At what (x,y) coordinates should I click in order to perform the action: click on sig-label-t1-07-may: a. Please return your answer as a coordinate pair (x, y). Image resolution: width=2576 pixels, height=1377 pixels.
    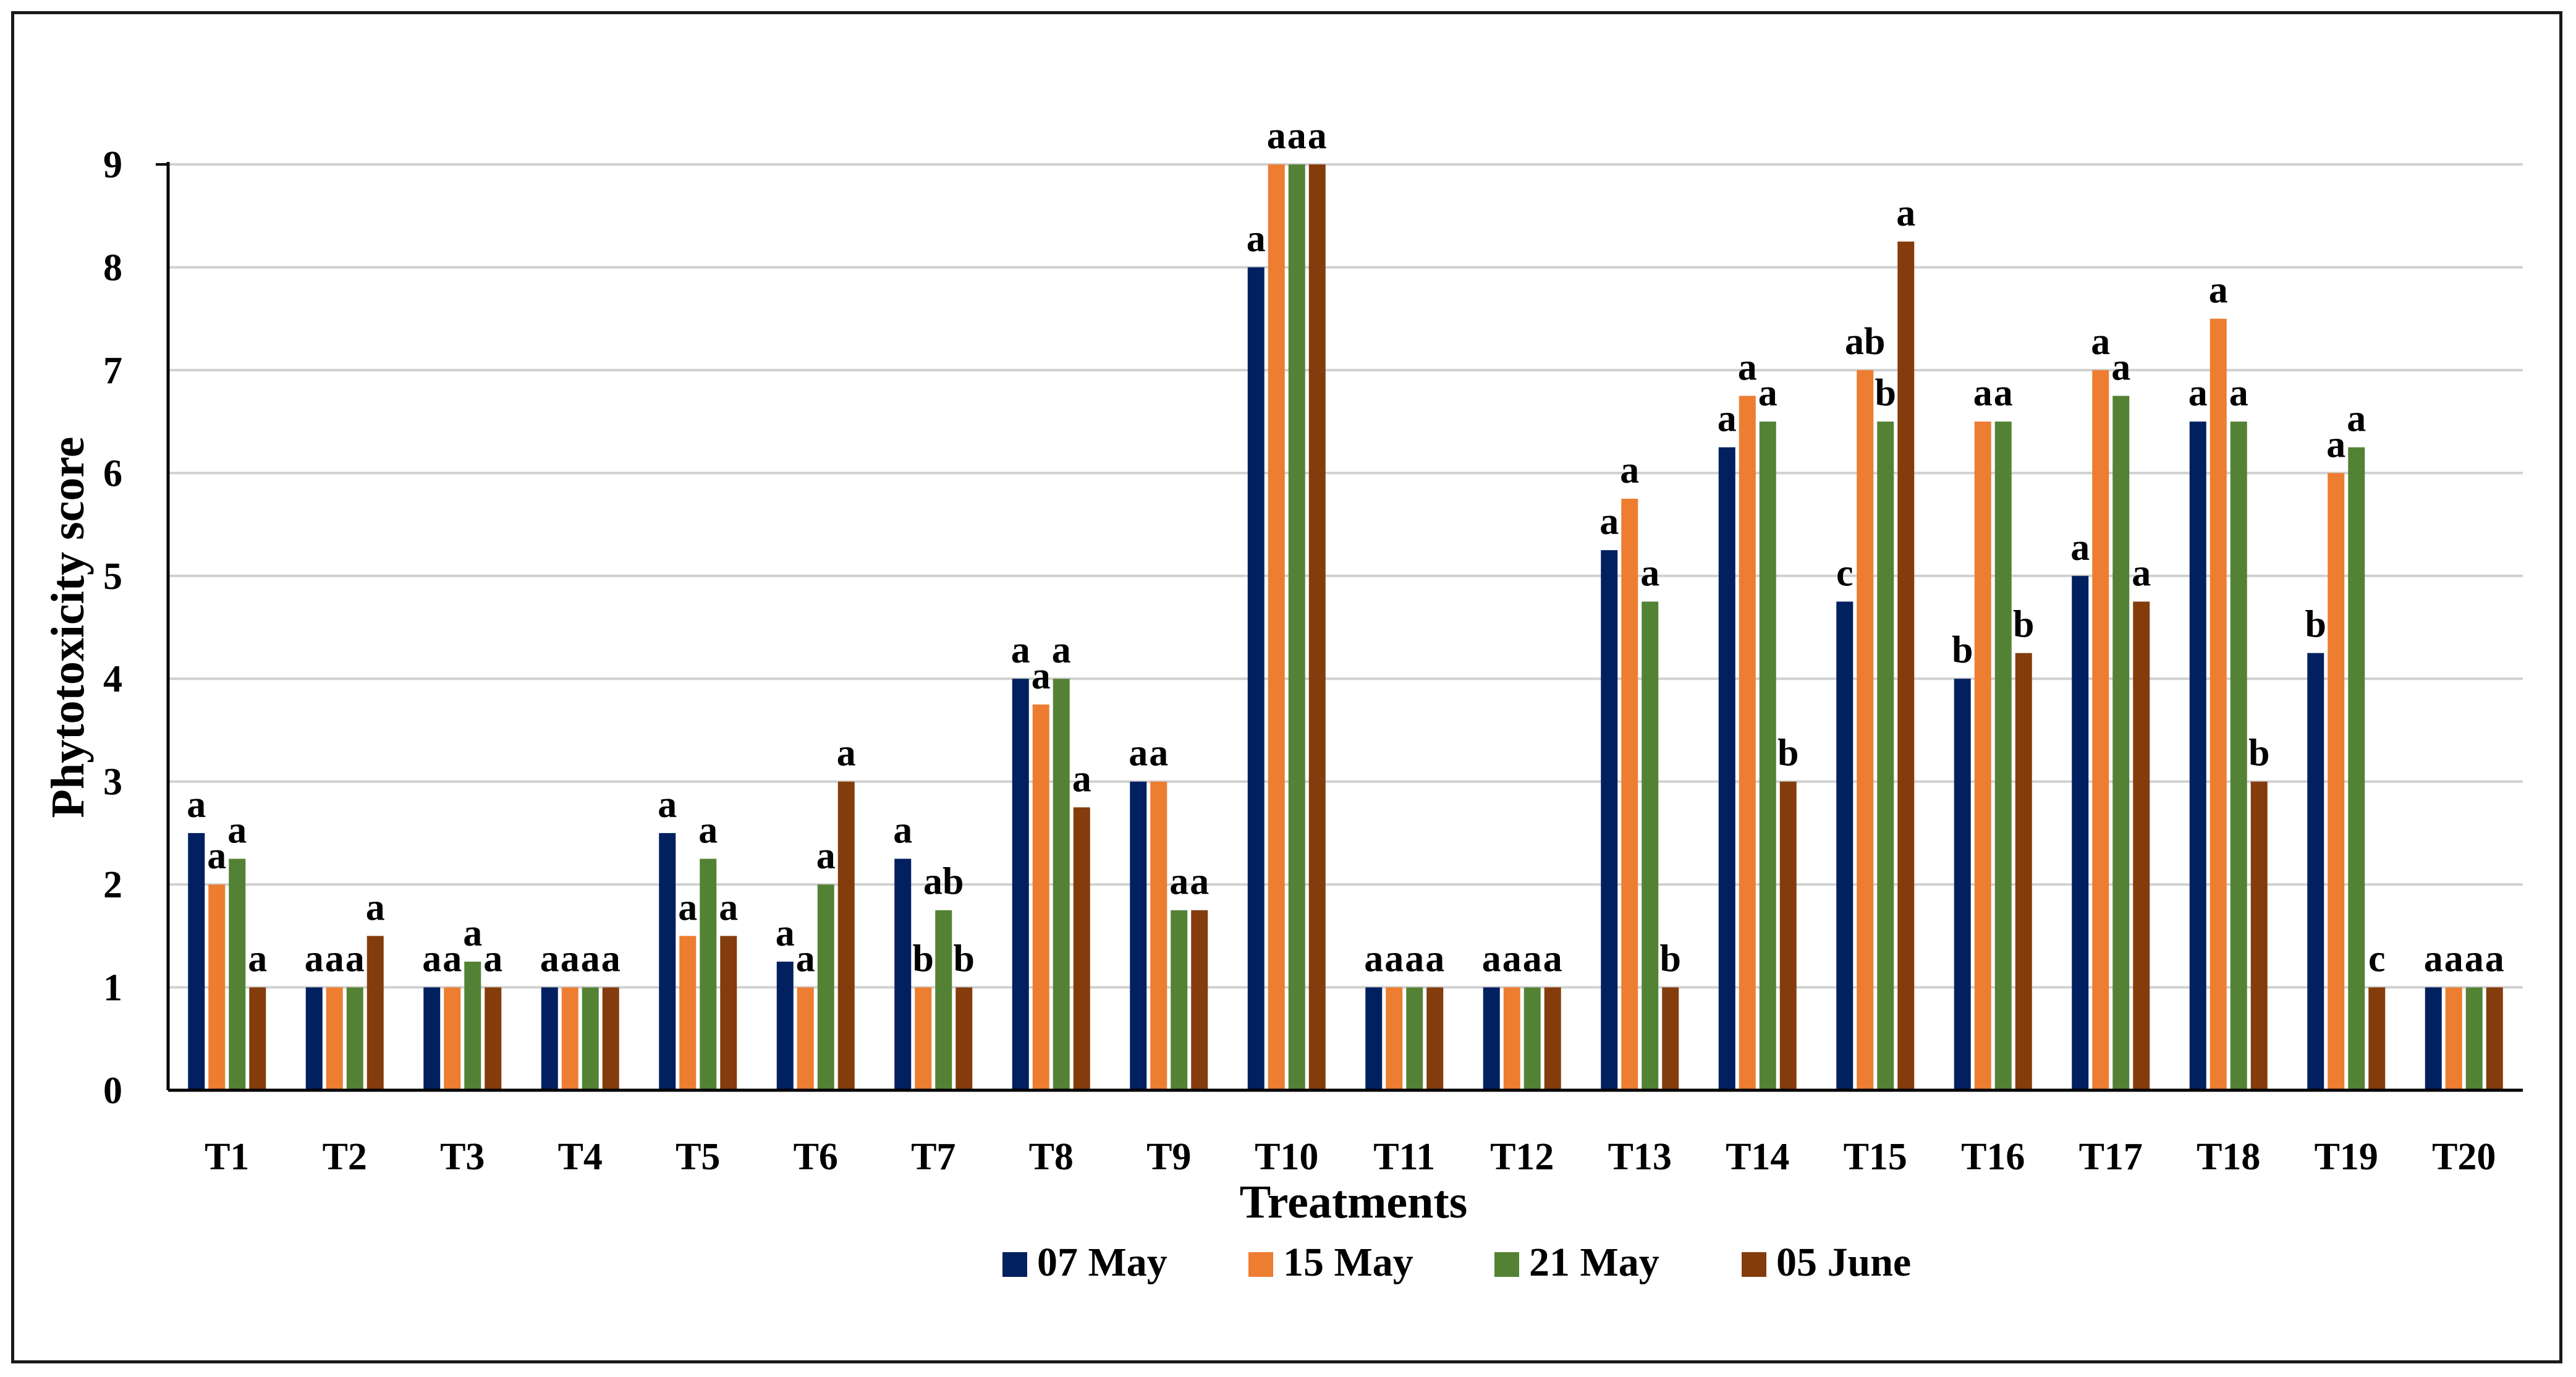
    Looking at the image, I should click on (196, 805).